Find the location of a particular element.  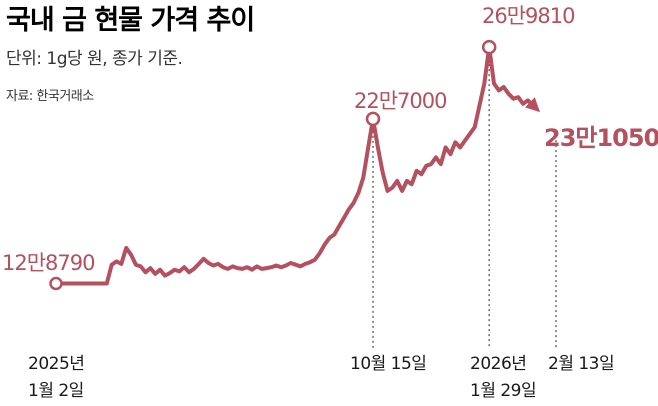

peak-date-year: 2026년 is located at coordinates (498, 364).